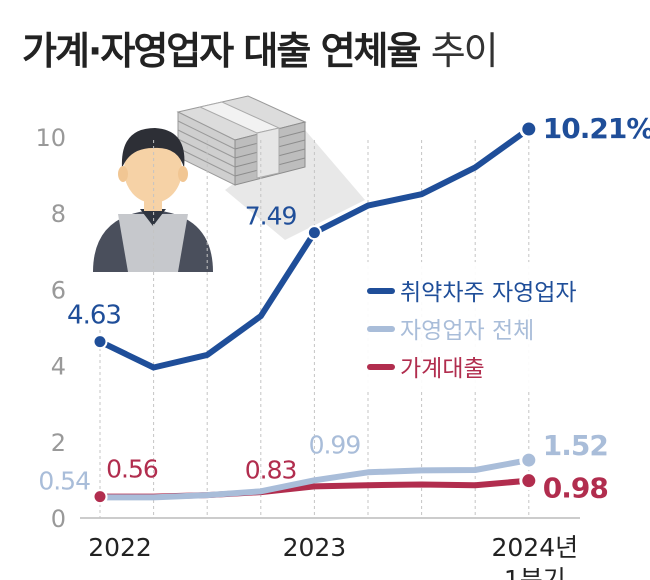 This screenshot has width=650, height=580. What do you see at coordinates (50, 138) in the screenshot?
I see `y-tick-label: 10` at bounding box center [50, 138].